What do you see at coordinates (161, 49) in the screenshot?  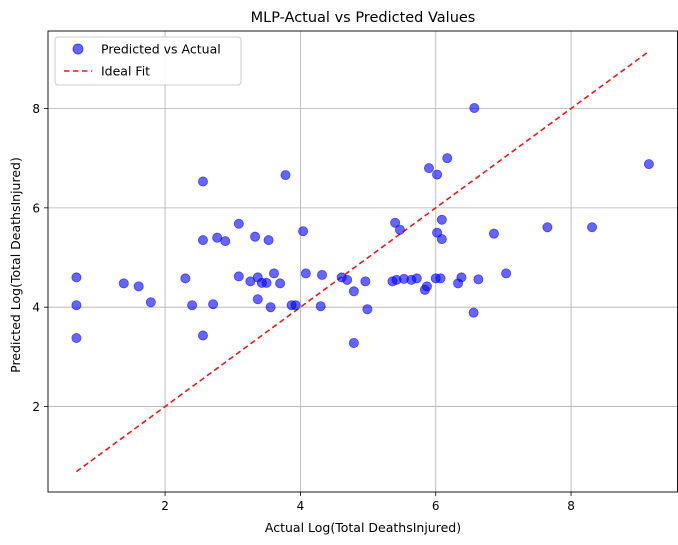 I see `legend-label-predicted: Predicted vs Actual` at bounding box center [161, 49].